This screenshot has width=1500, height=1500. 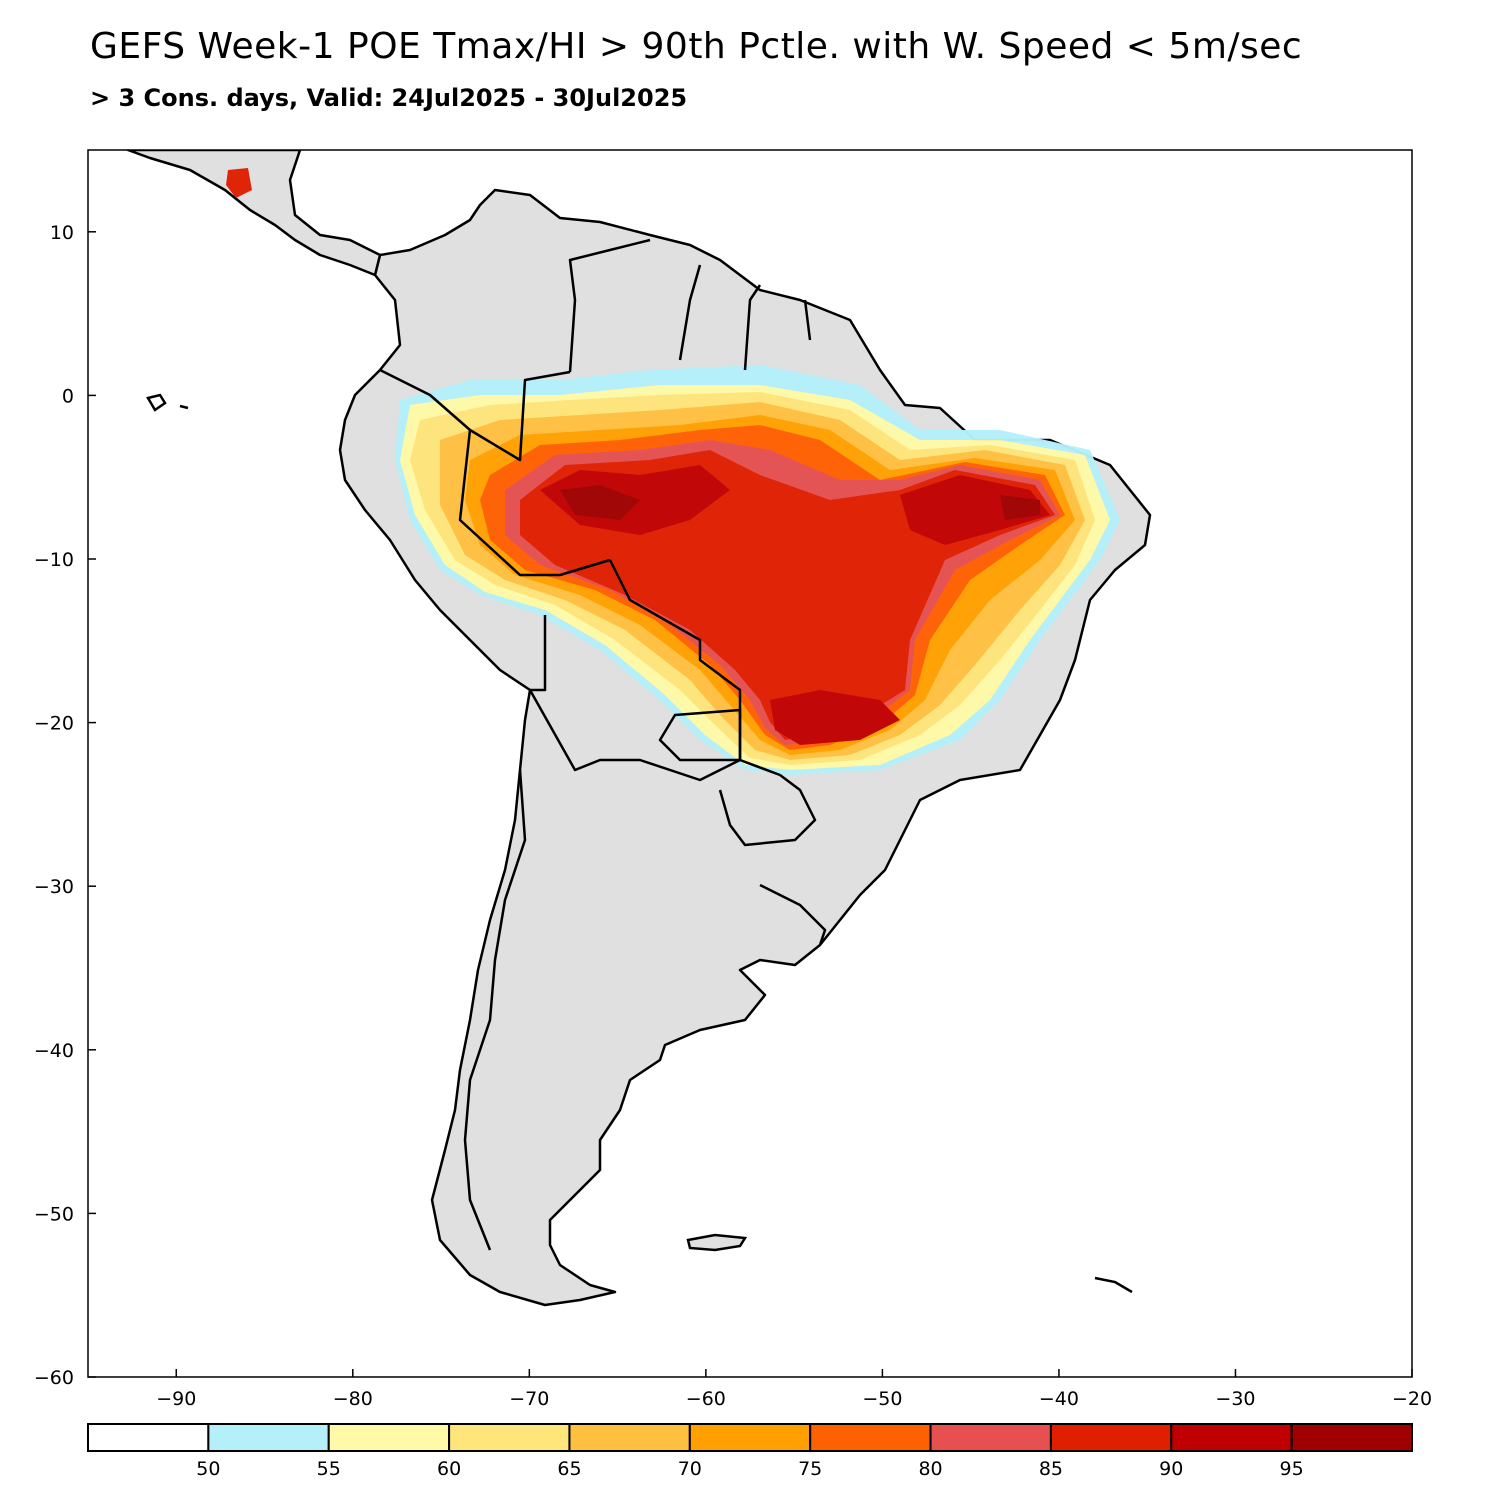 I want to click on x-axis: −90 −80 −70 −60 −50 −40 −30 −20, so click(x=794, y=1389).